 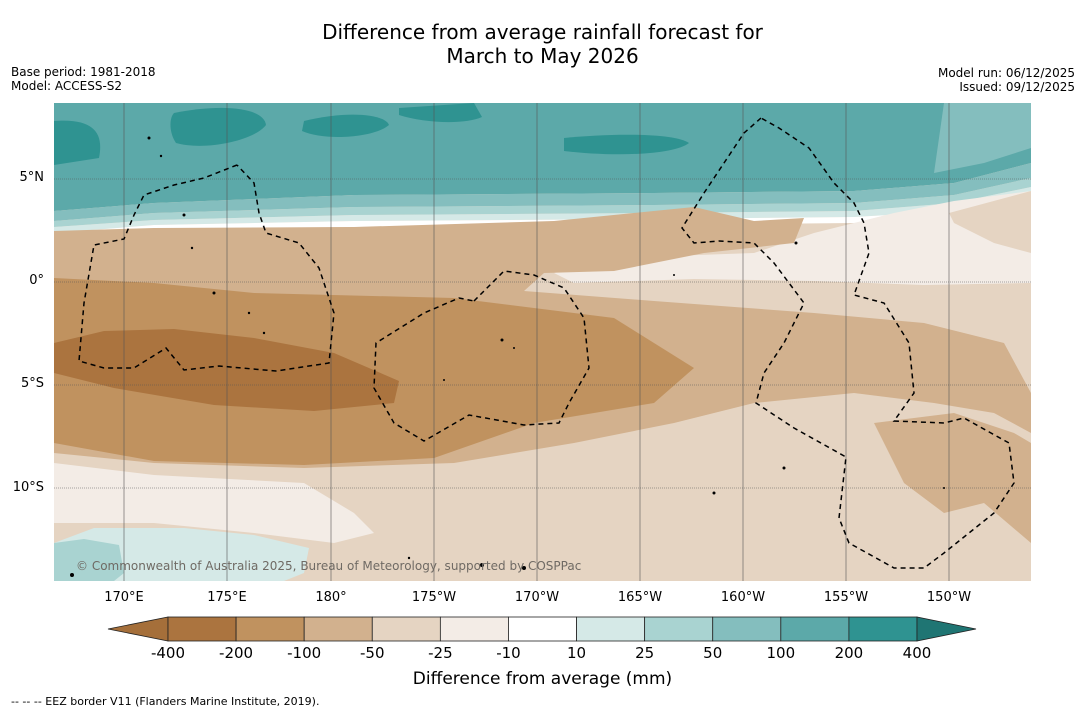 What do you see at coordinates (1017, 87) in the screenshot?
I see `issued-date: Issued: 09/12/2025` at bounding box center [1017, 87].